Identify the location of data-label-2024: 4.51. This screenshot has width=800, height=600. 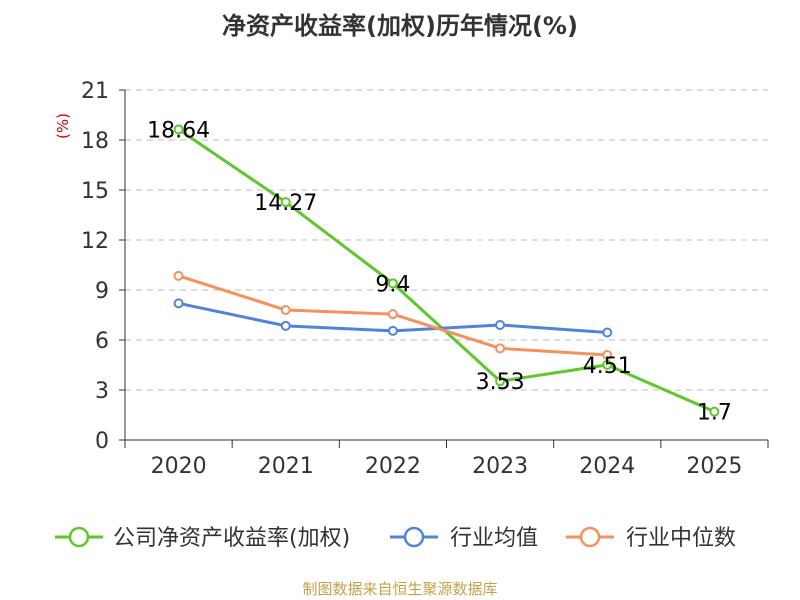
(607, 366).